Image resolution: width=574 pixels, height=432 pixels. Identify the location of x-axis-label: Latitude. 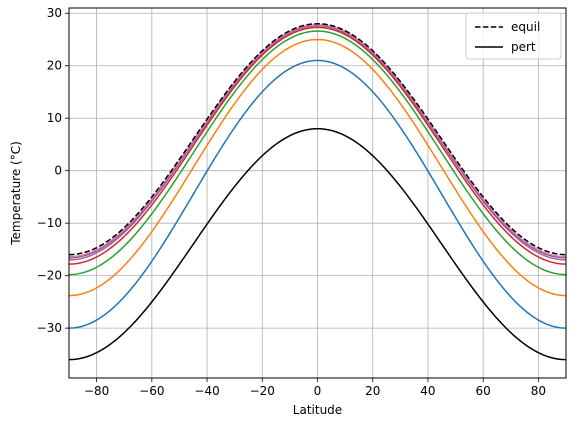
(317, 410).